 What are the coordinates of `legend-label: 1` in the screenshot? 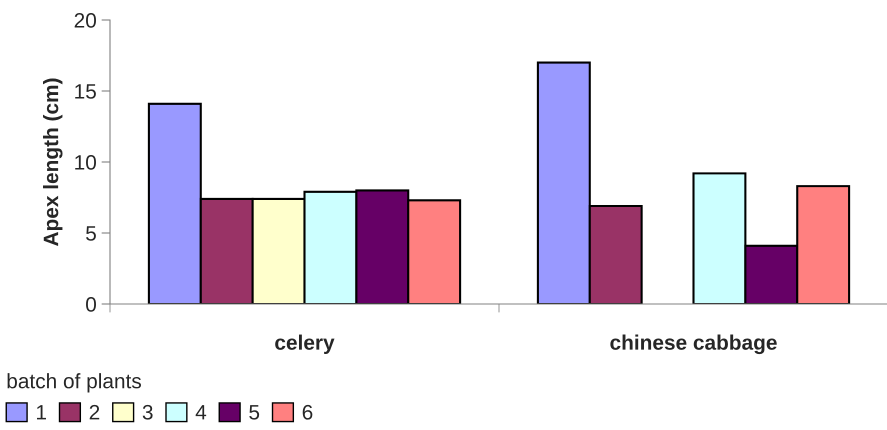 It's located at (41, 412).